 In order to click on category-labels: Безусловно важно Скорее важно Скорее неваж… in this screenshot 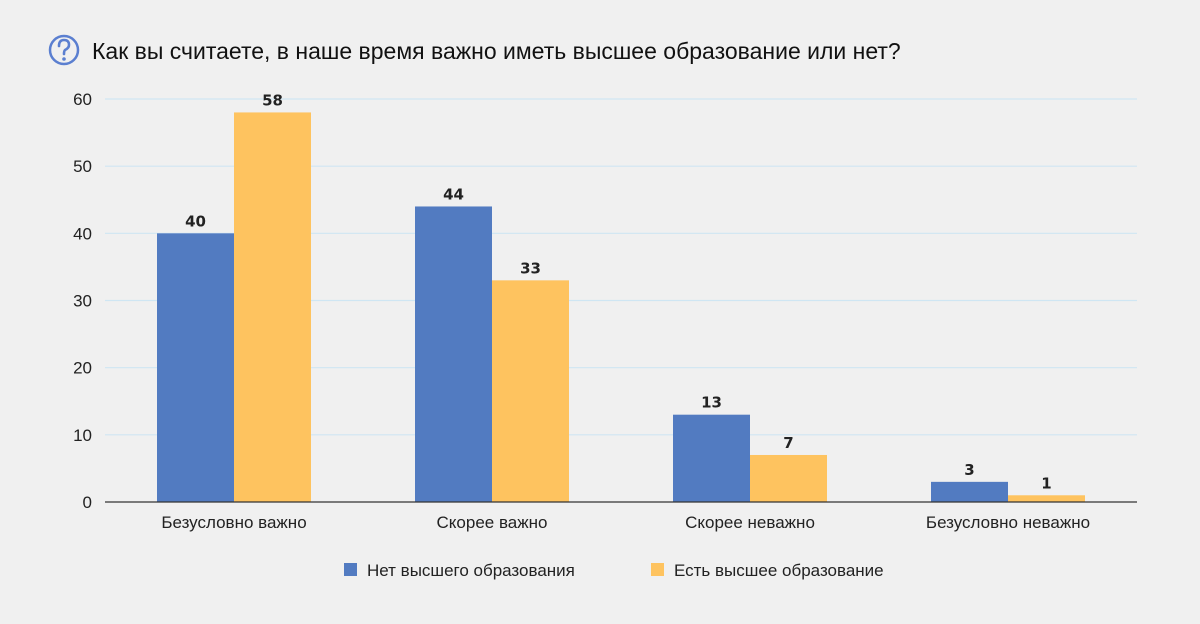, I will do `click(625, 522)`.